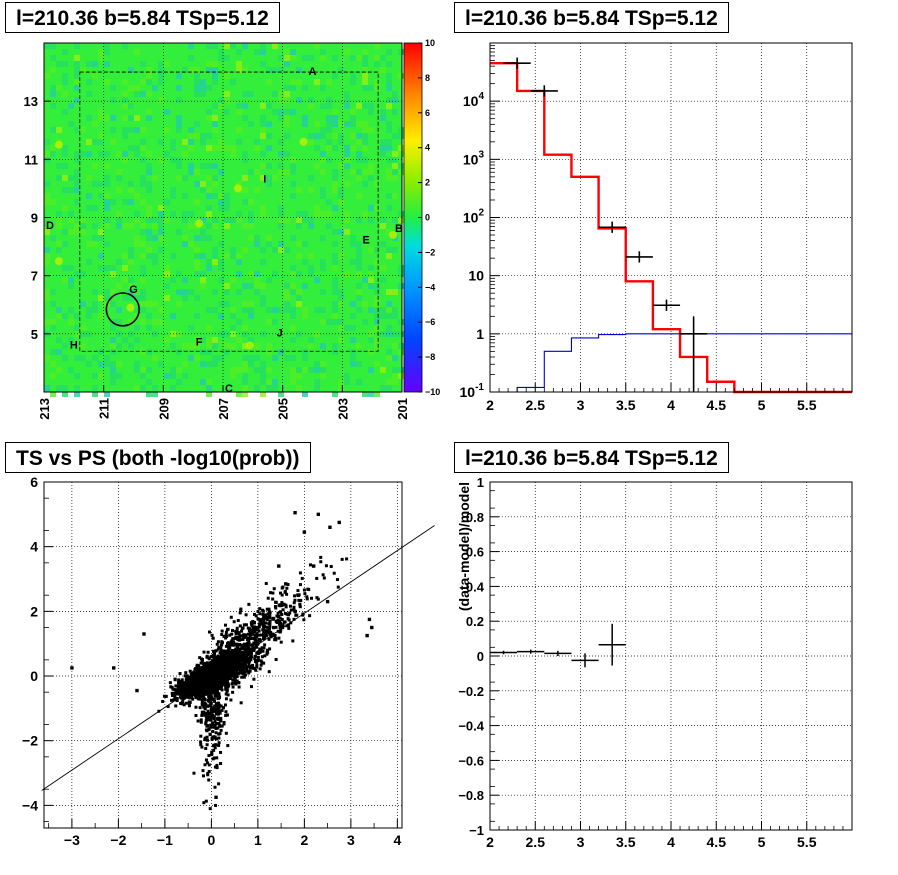 The height and width of the screenshot is (875, 898). I want to click on skymap-source-label: C, so click(229, 389).